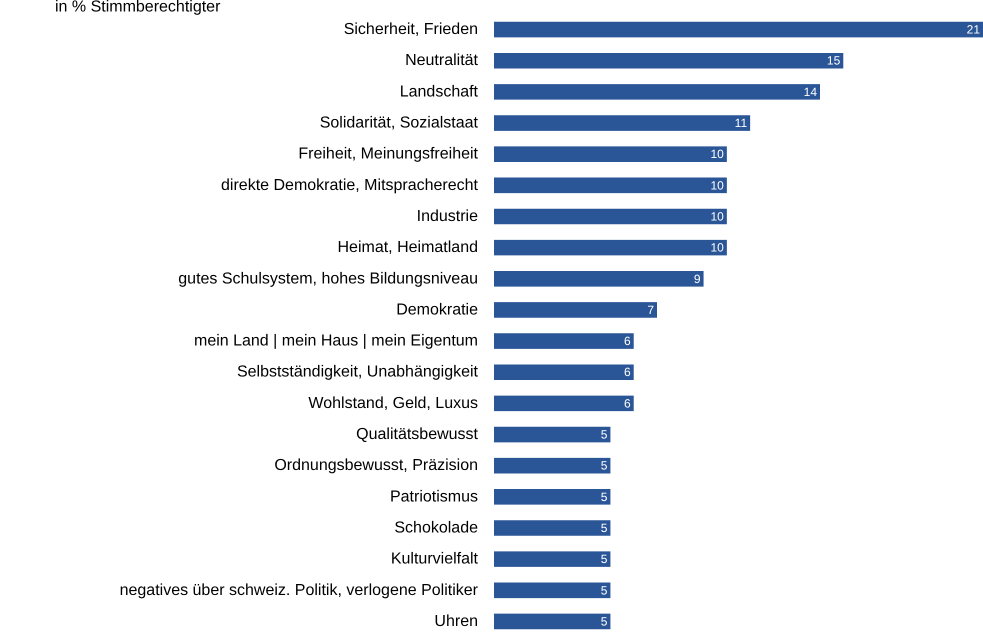 Image resolution: width=983 pixels, height=637 pixels. Describe the element at coordinates (417, 435) in the screenshot. I see `y-tick-label: Qualitätsbewusst` at that location.